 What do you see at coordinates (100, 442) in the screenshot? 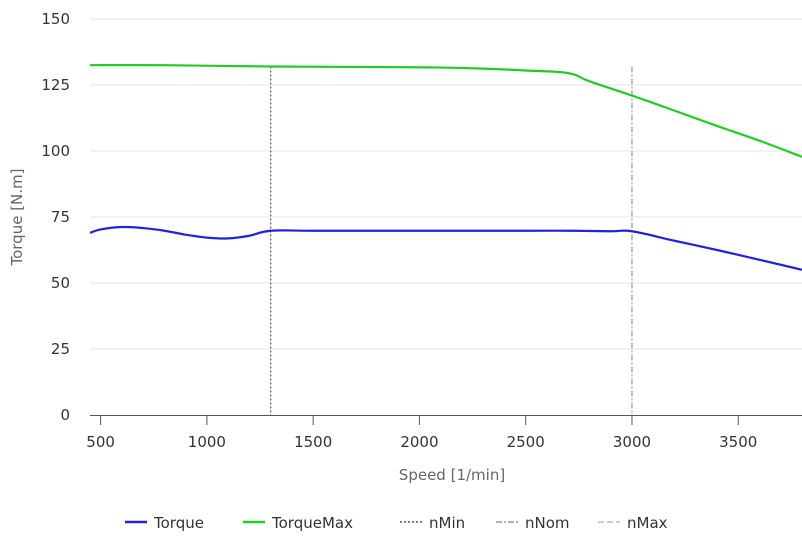
I see `x-tick-label: 500` at bounding box center [100, 442].